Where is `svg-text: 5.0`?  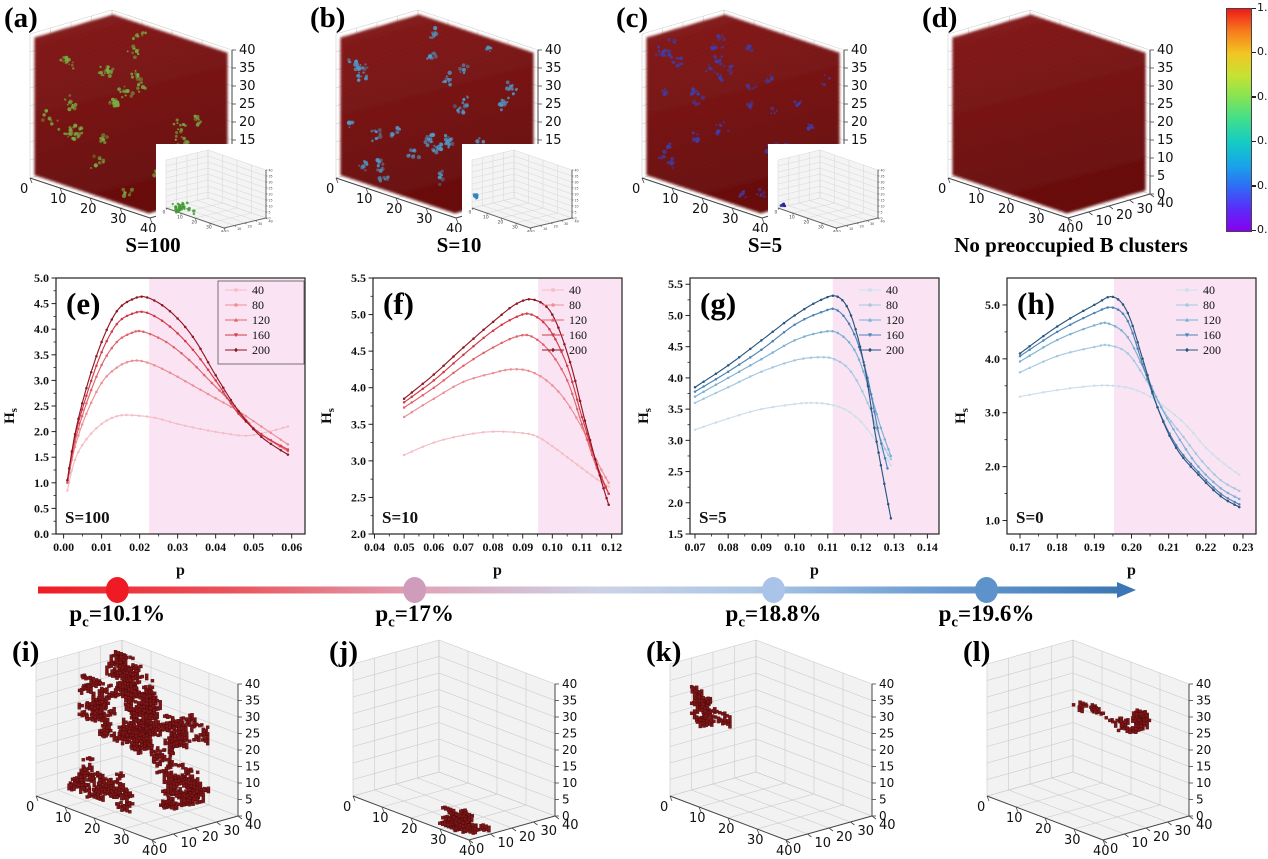
svg-text: 5.0 is located at coordinates (41, 278).